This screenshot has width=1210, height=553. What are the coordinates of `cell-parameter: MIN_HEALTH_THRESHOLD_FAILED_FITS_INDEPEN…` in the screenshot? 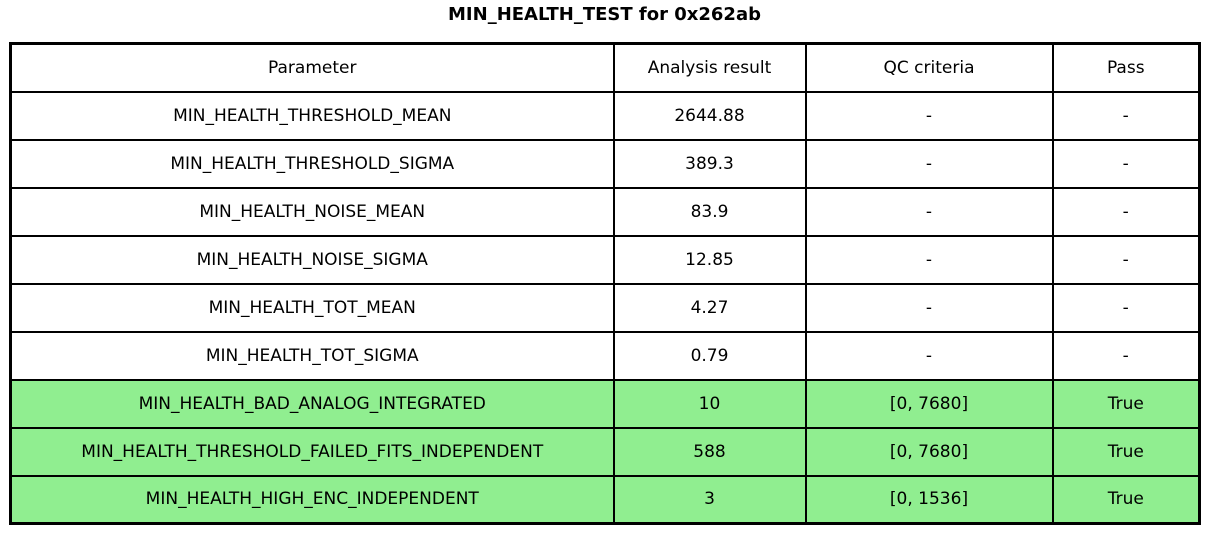 It's located at (312, 451).